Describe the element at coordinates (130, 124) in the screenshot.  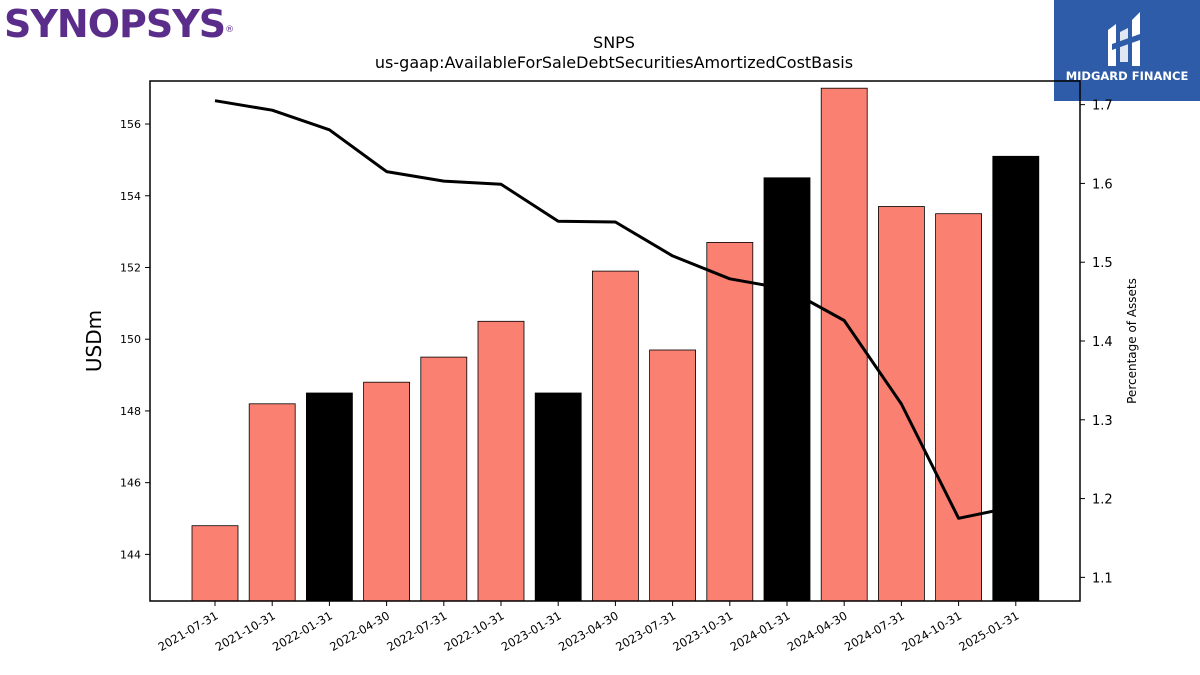
I see `y-tick-label: 156` at that location.